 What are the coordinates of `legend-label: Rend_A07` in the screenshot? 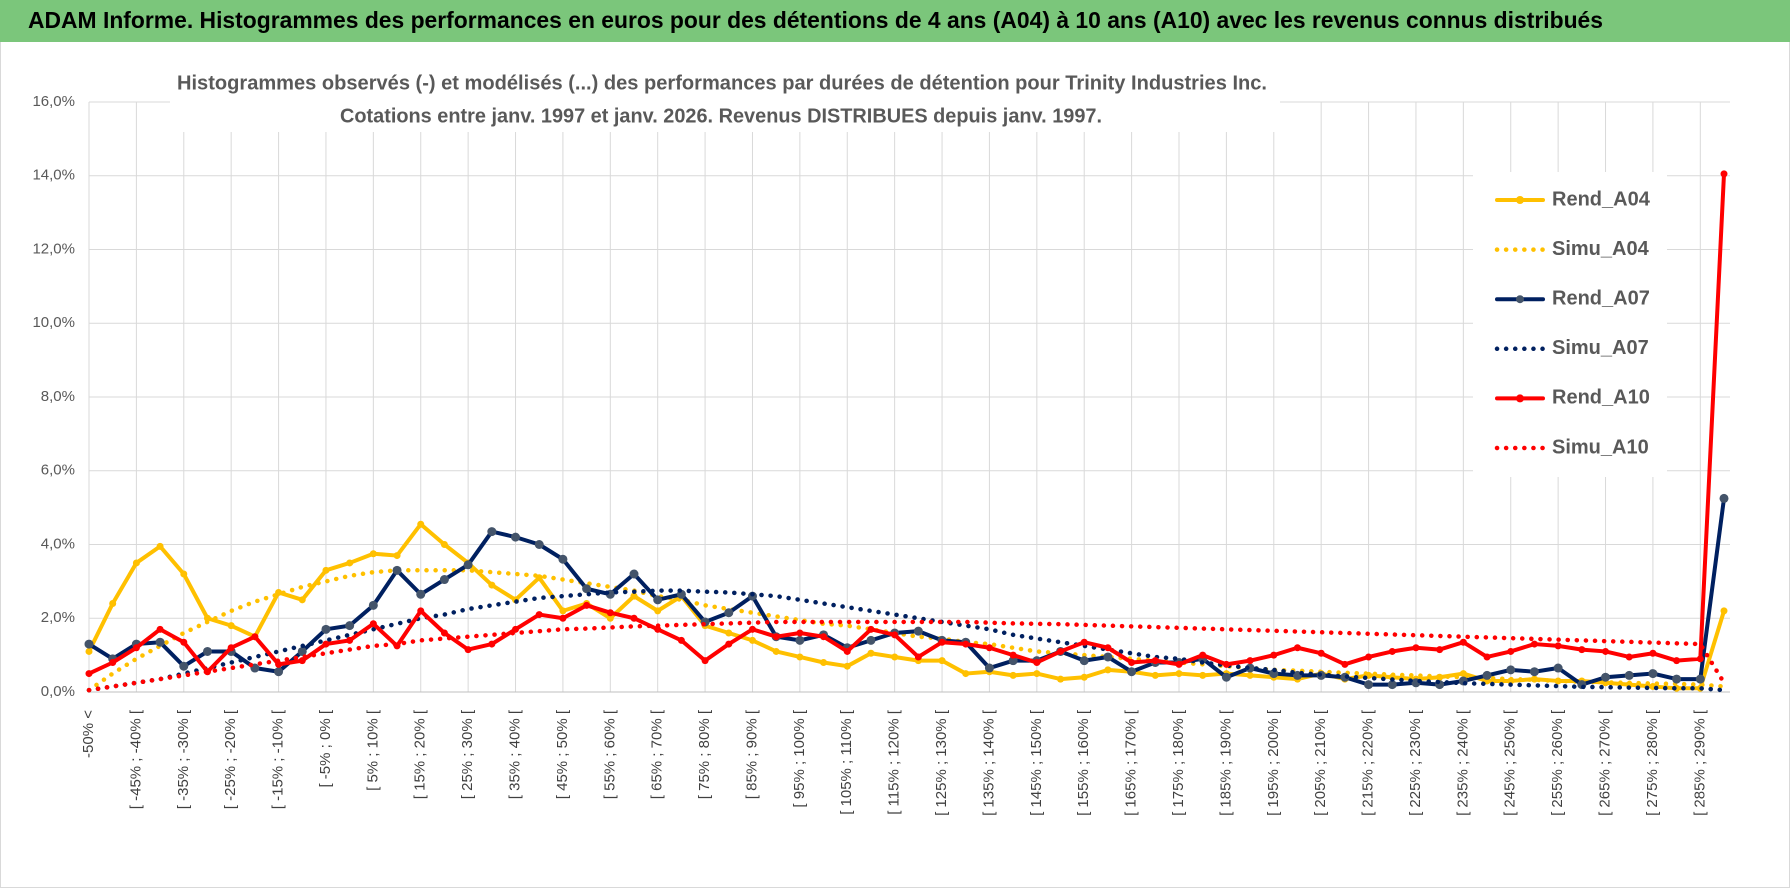 It's located at (1601, 298).